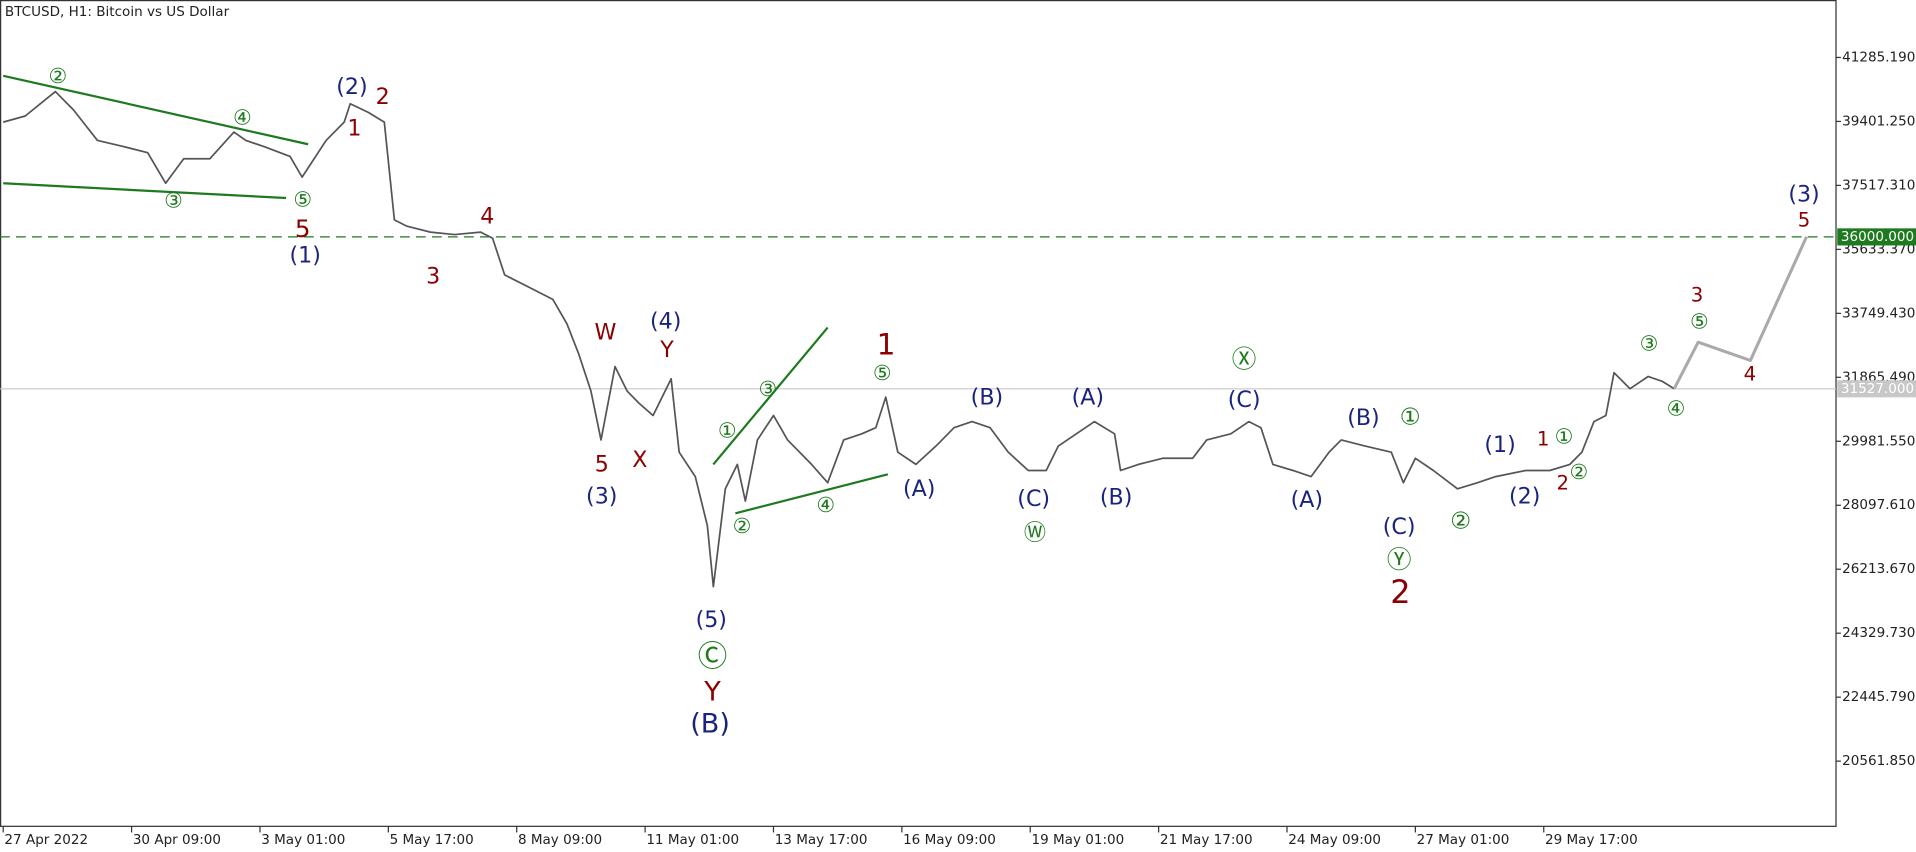  What do you see at coordinates (303, 840) in the screenshot?
I see `x-tick-label: 3 May 01:00` at bounding box center [303, 840].